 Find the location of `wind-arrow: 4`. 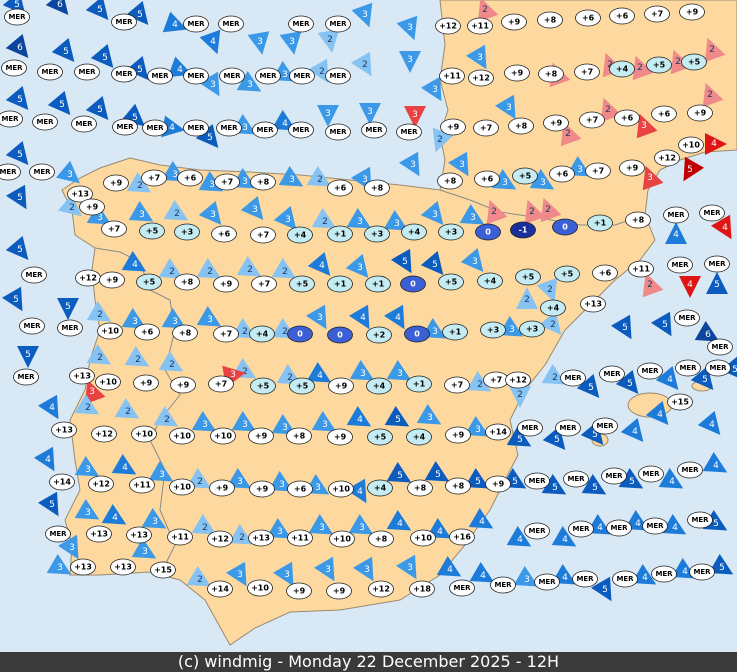

wind-arrow: 4 is located at coordinates (519, 536).